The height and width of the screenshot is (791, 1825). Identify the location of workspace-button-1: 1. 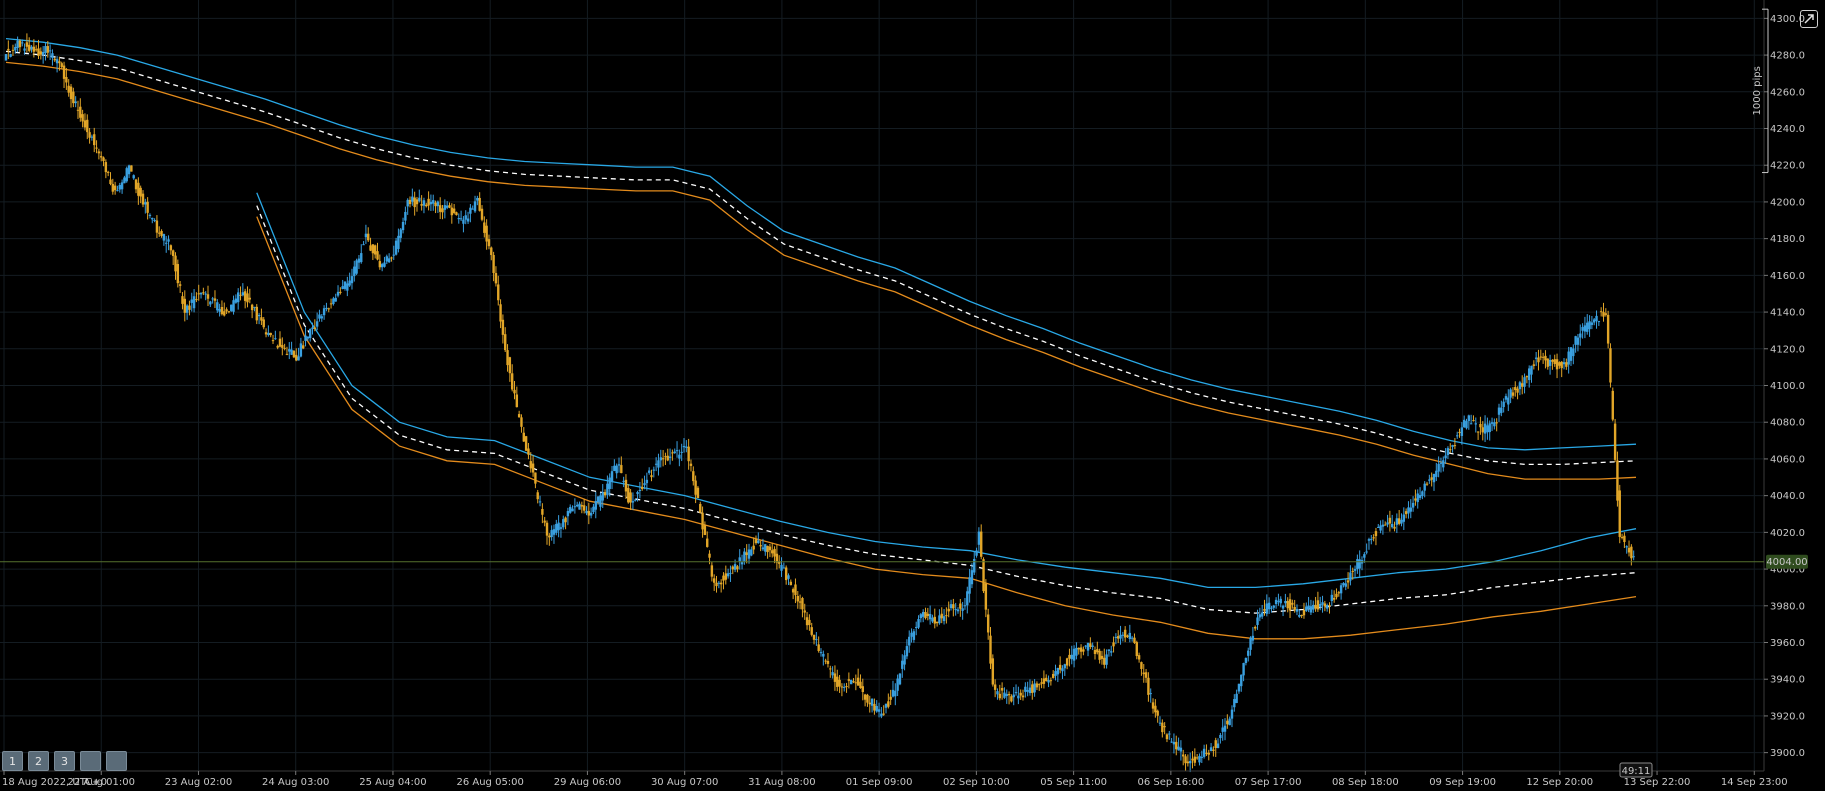
(12, 761).